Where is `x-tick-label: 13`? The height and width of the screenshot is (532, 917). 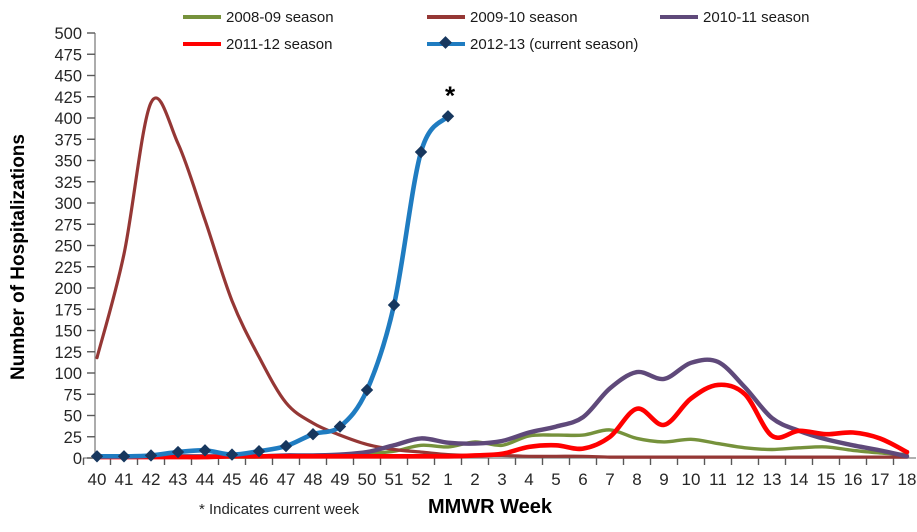 x-tick-label: 13 is located at coordinates (772, 479).